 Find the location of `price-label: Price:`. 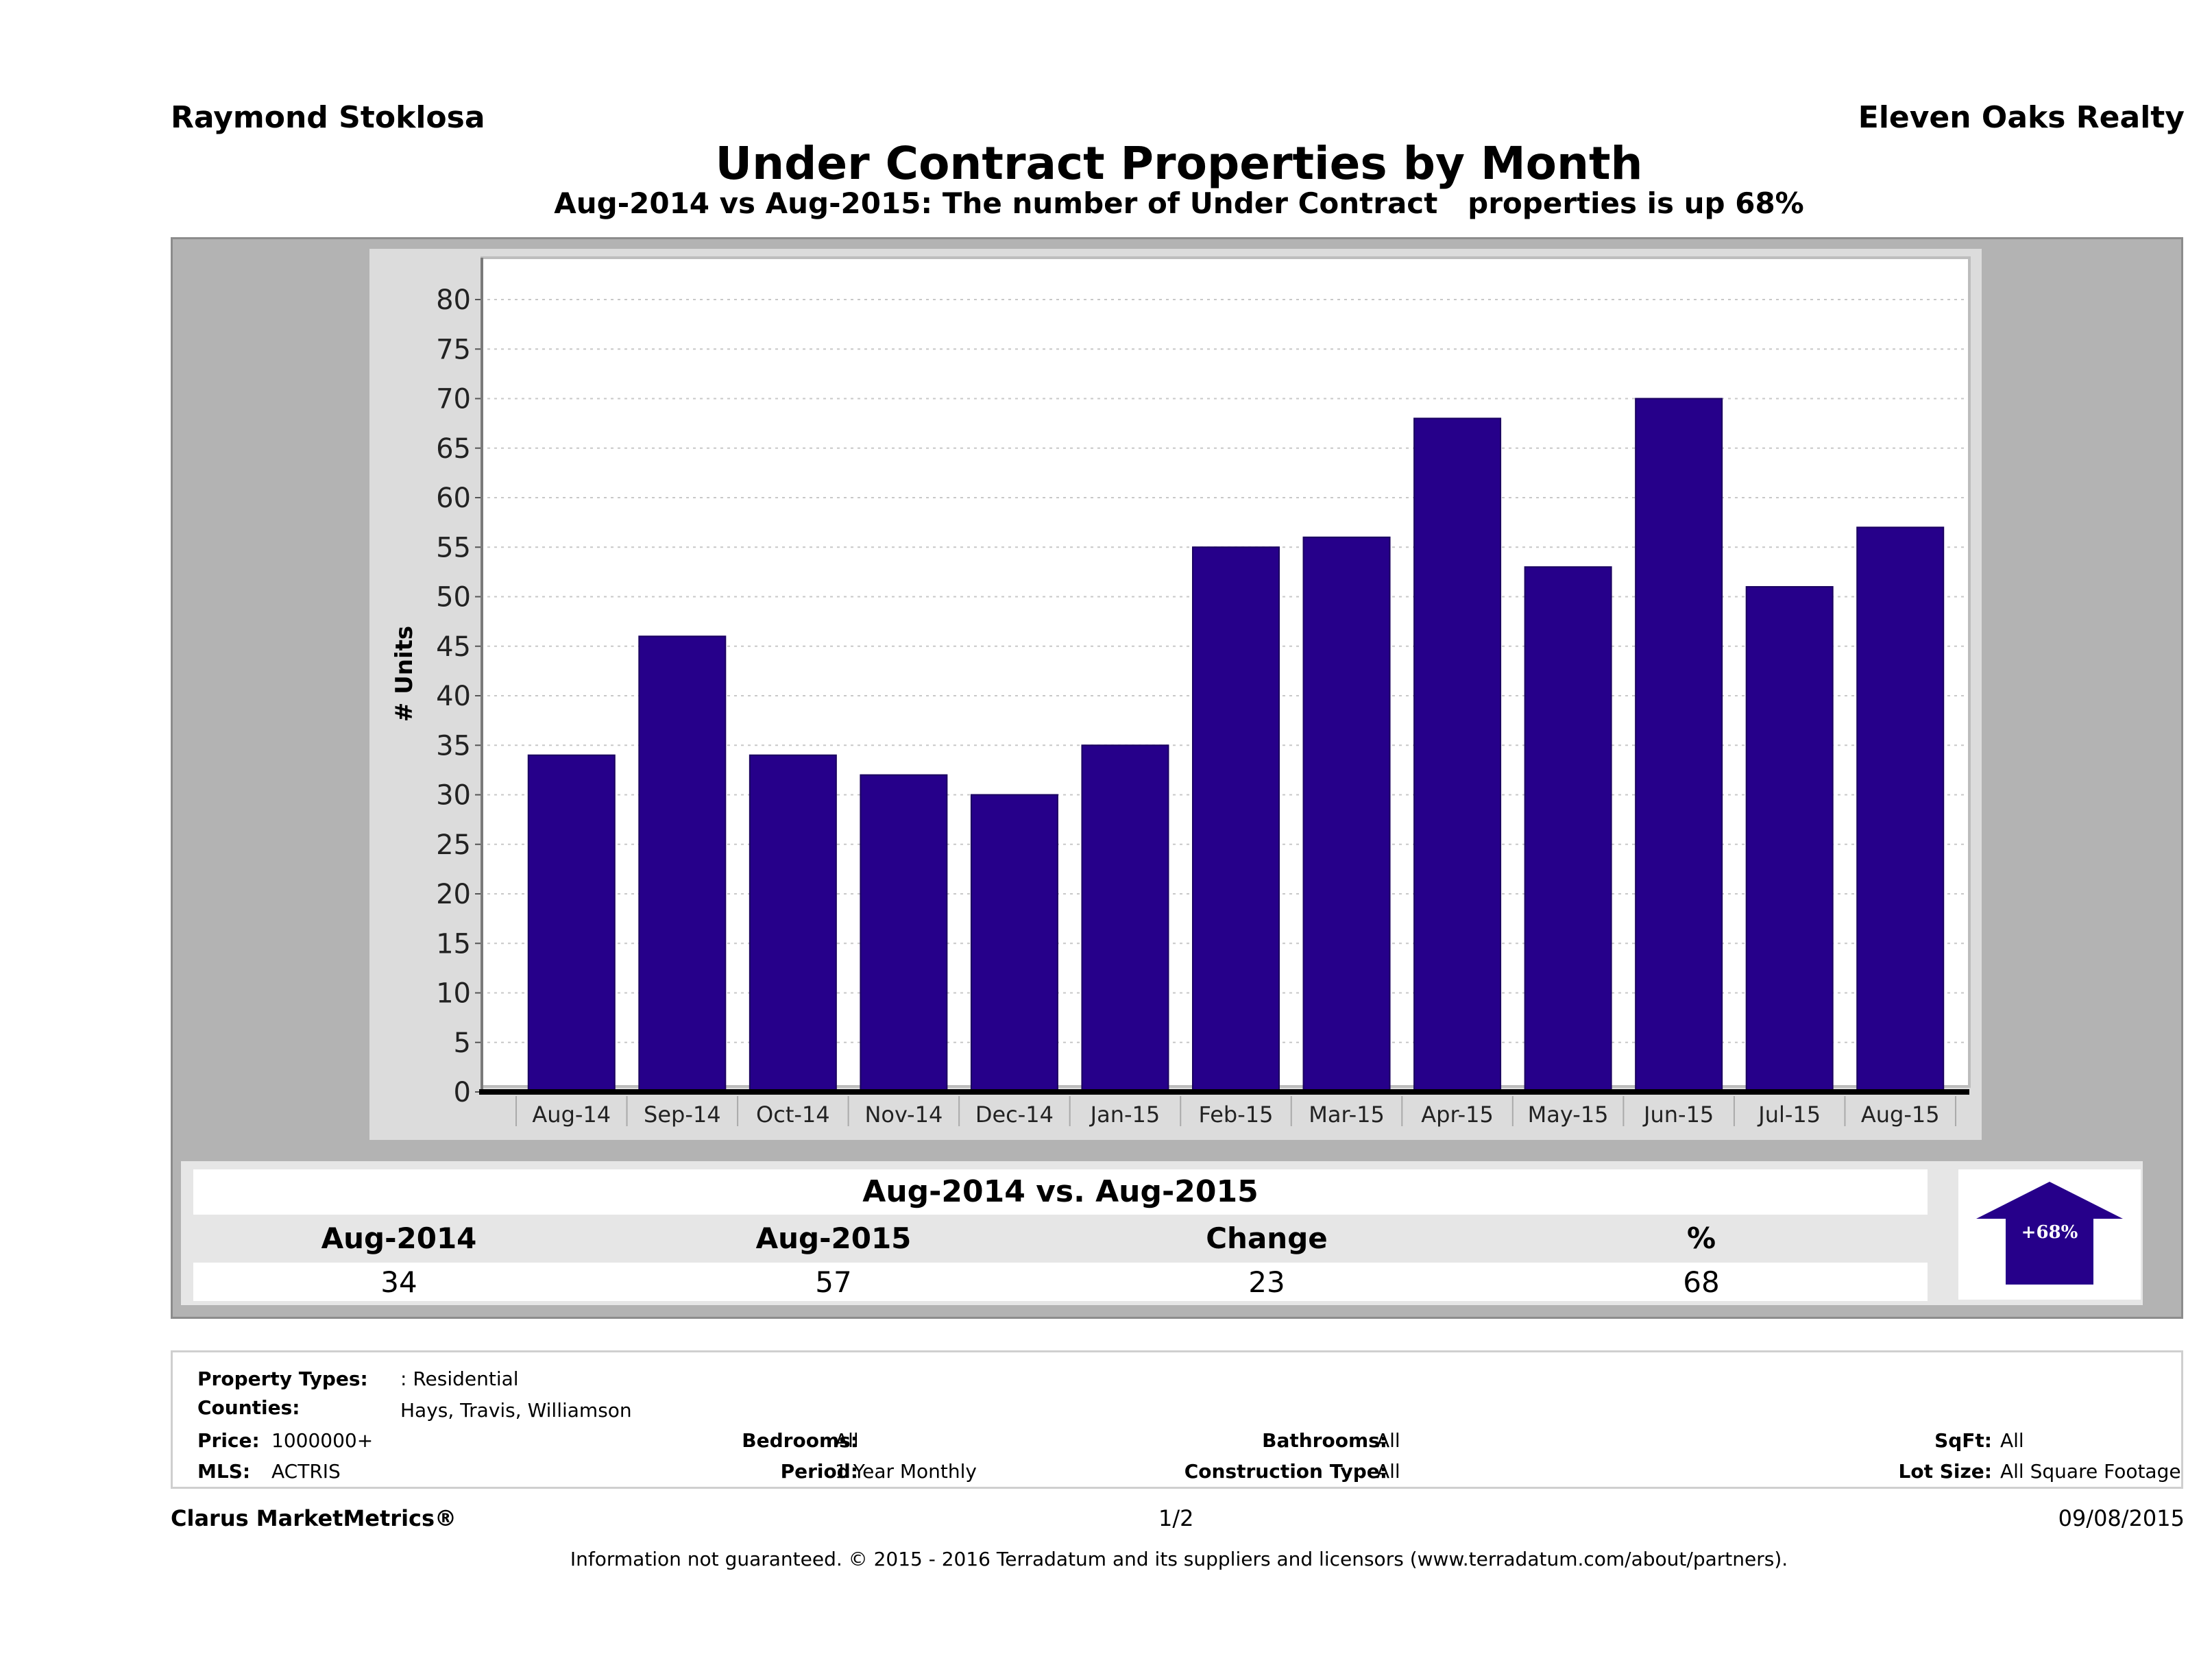

price-label: Price: is located at coordinates (228, 1440).